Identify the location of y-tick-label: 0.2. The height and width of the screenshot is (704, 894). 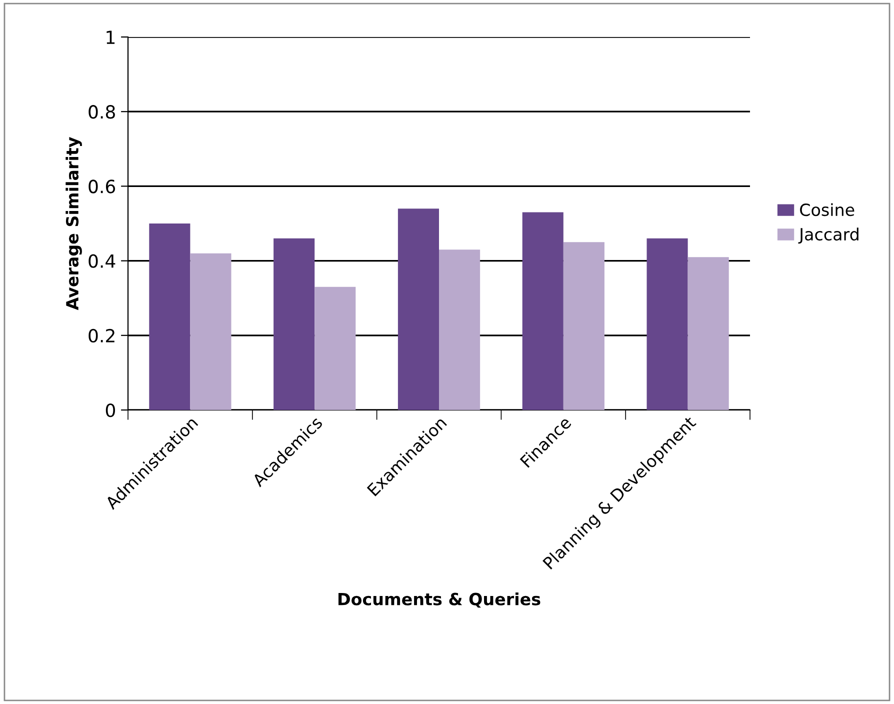
(101, 335).